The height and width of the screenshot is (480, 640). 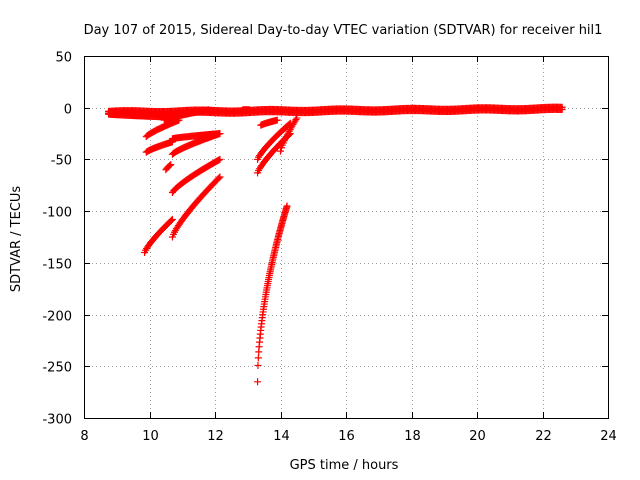 I want to click on y-tick-label: -100, so click(x=57, y=213).